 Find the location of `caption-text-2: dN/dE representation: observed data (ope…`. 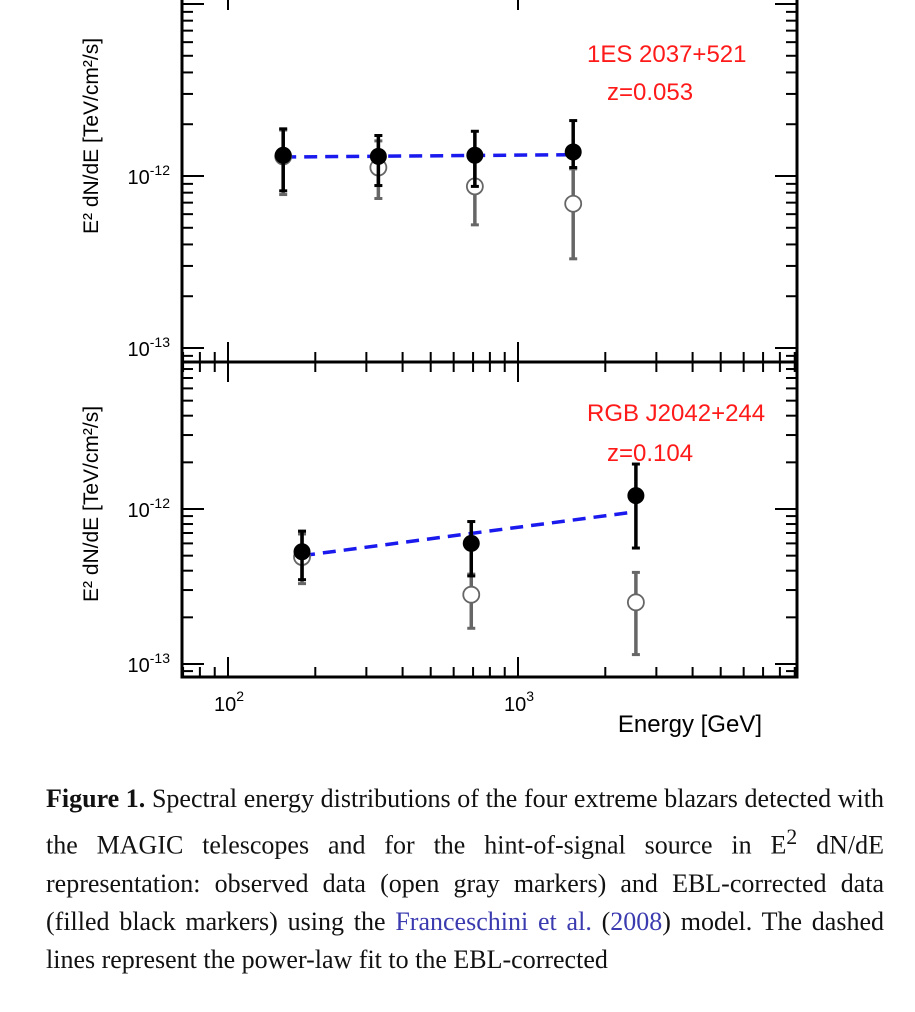

caption-text-2: dN/dE representation: observed data (ope… is located at coordinates (465, 883).